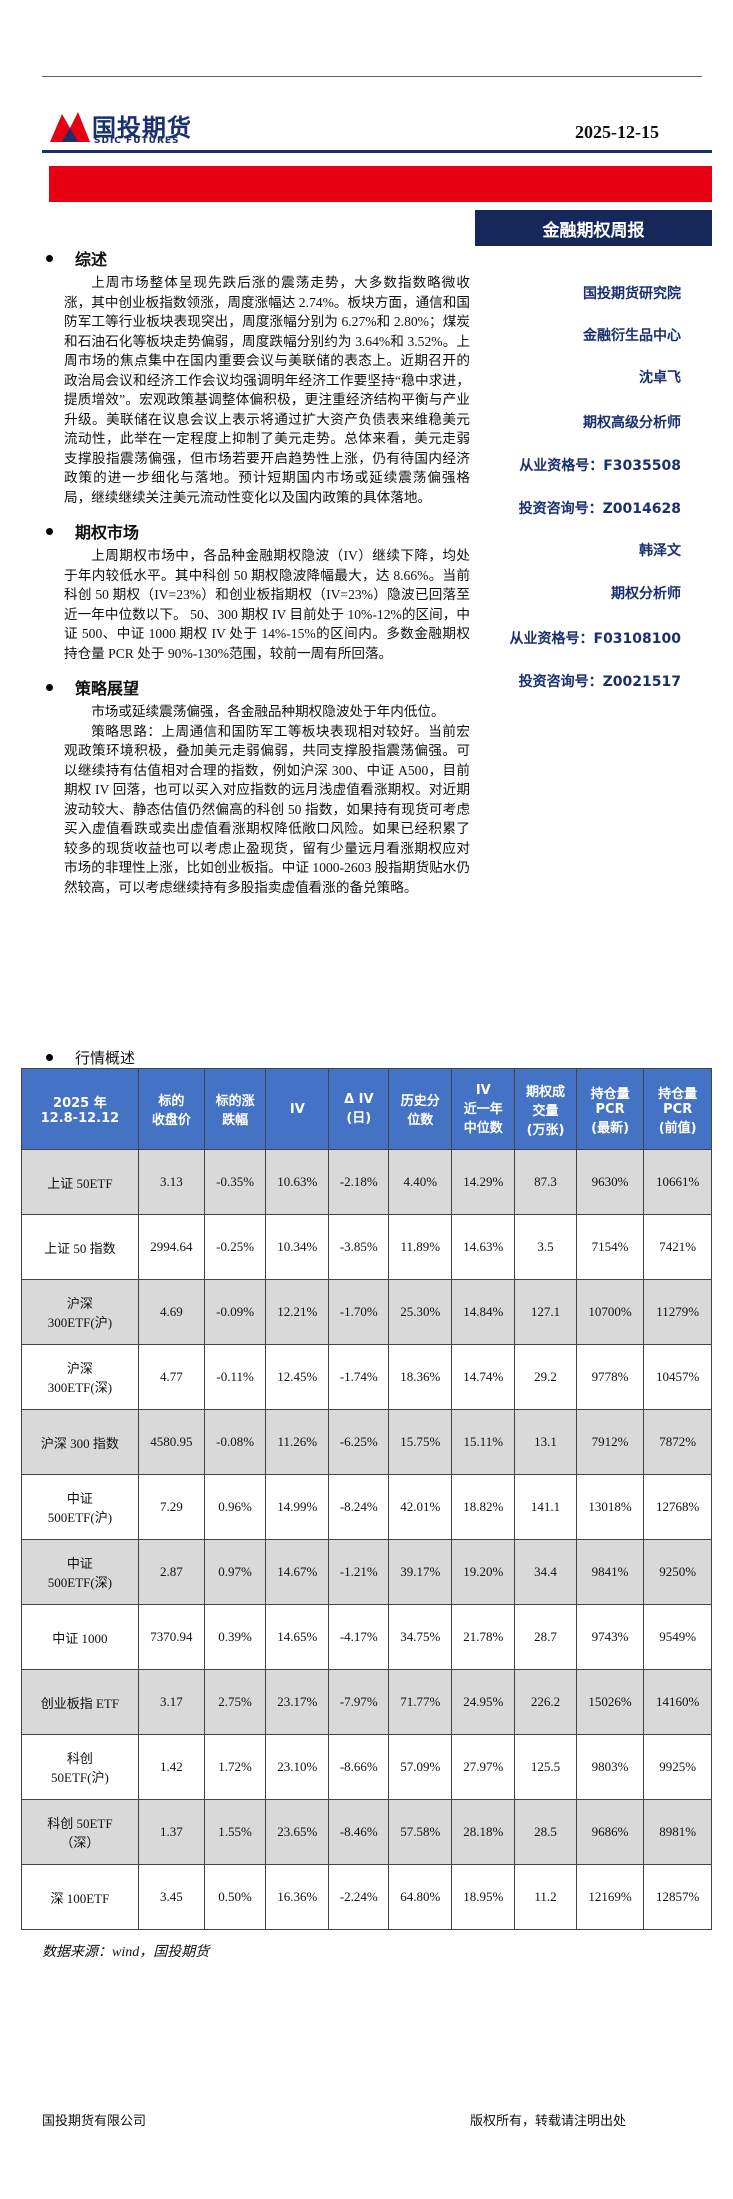  Describe the element at coordinates (483, 1442) in the screenshot. I see `cell: 15.11%` at that location.